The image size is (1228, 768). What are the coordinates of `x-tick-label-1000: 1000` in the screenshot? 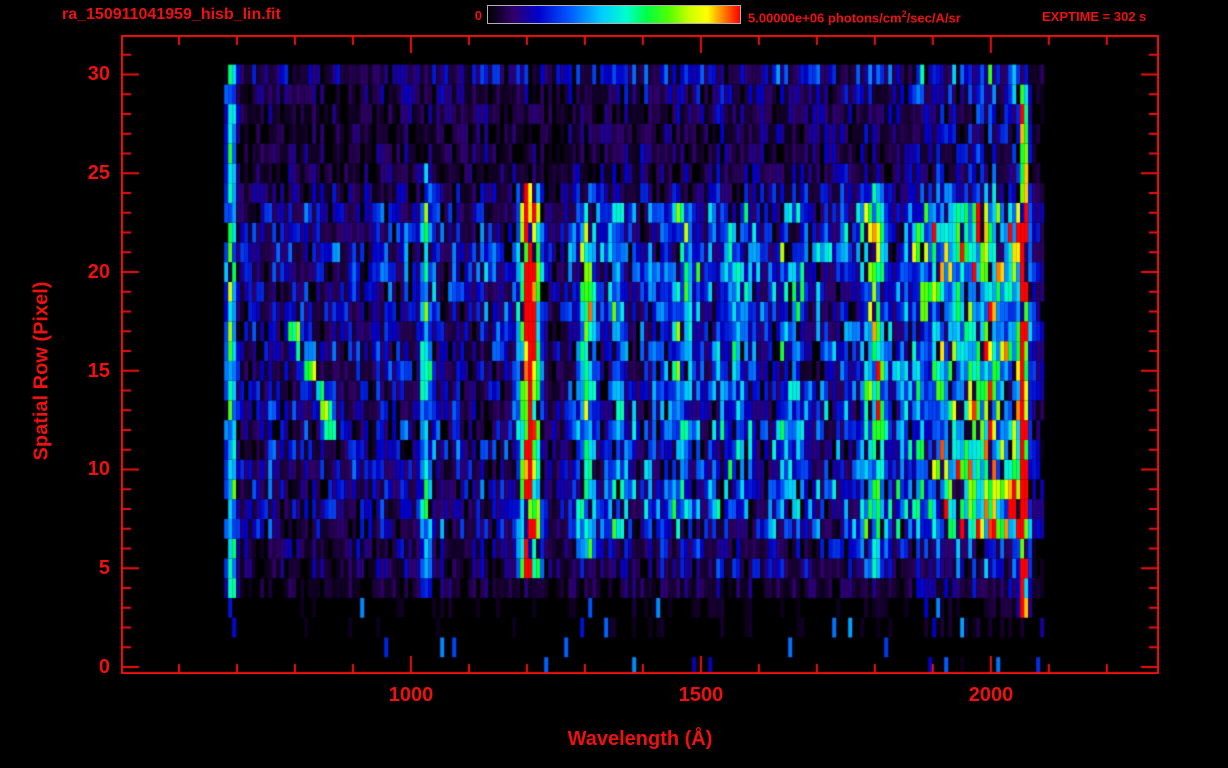 It's located at (411, 695).